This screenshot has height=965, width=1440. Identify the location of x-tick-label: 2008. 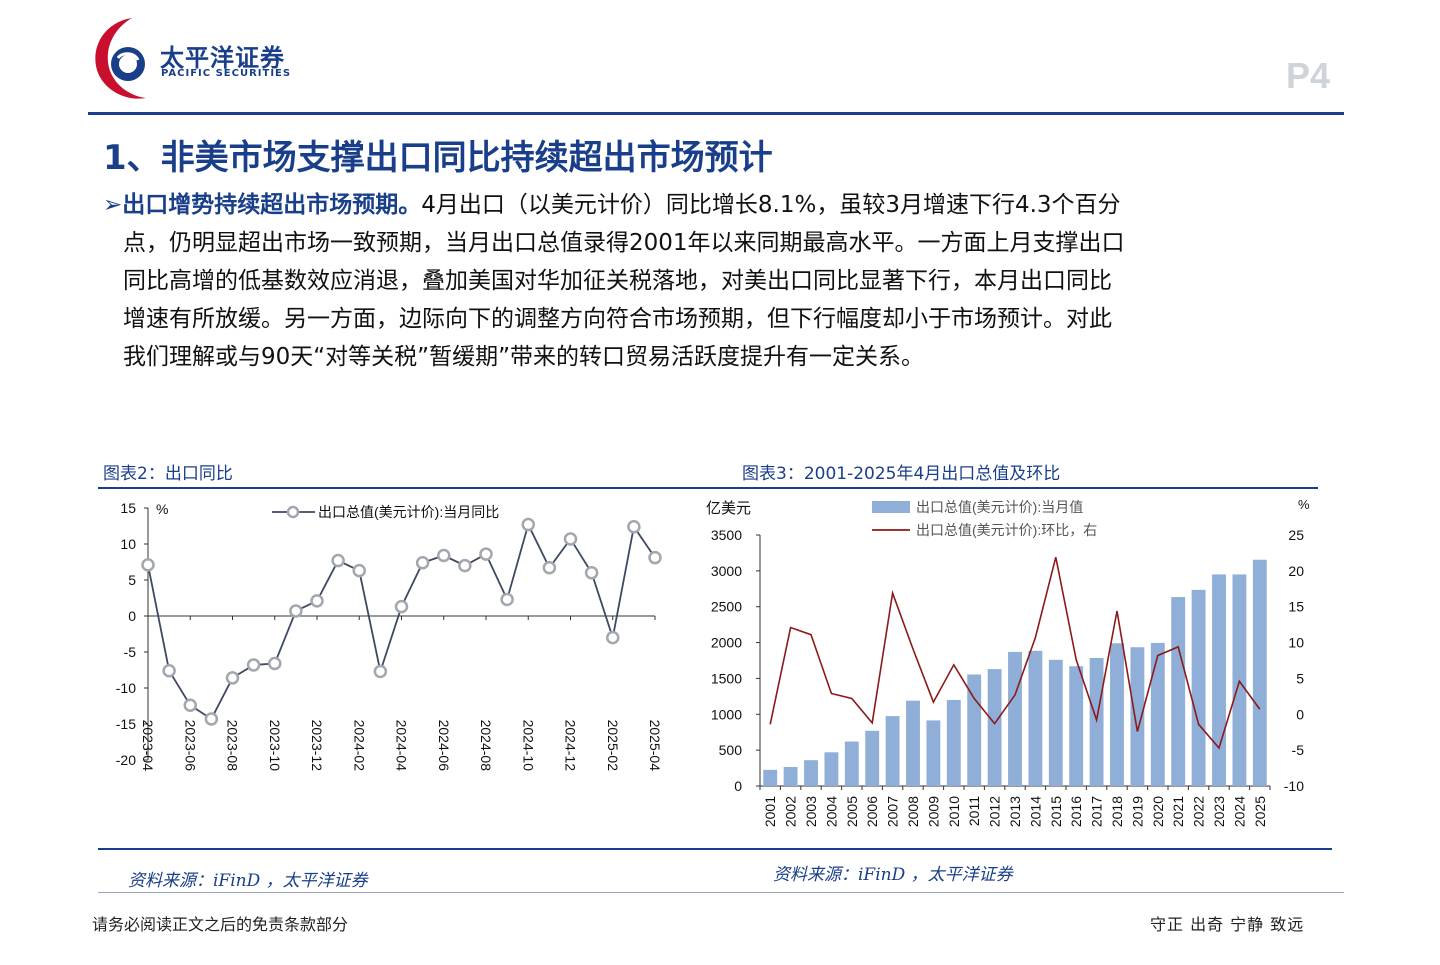
(913, 811).